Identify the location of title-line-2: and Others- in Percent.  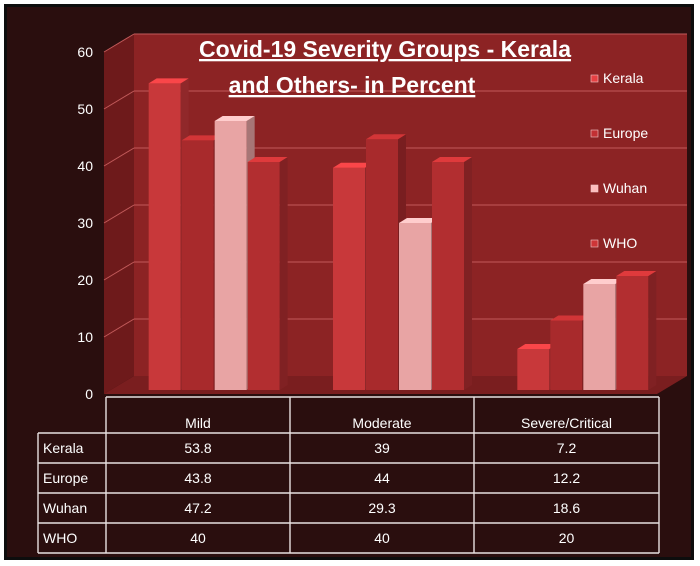
(352, 85).